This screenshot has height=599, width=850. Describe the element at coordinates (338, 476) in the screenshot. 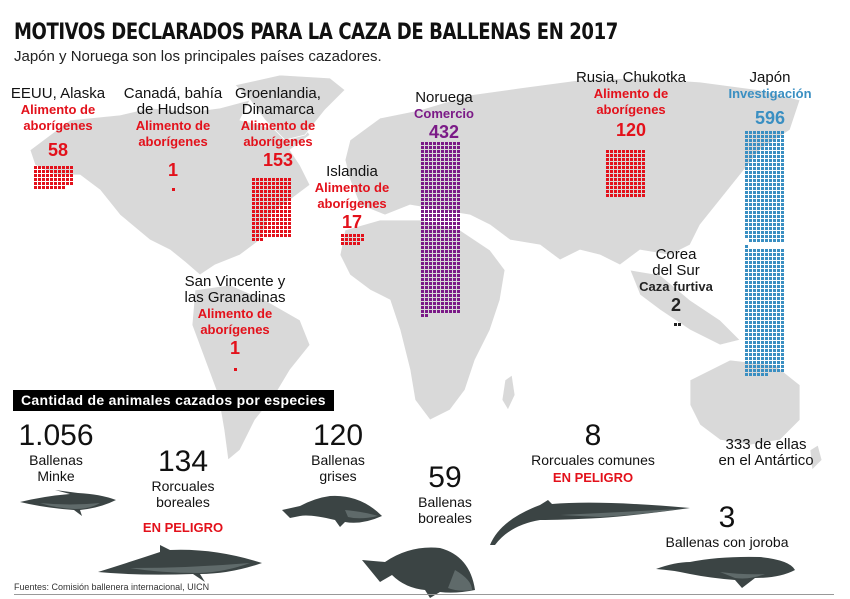

I see `species-name: grises` at that location.